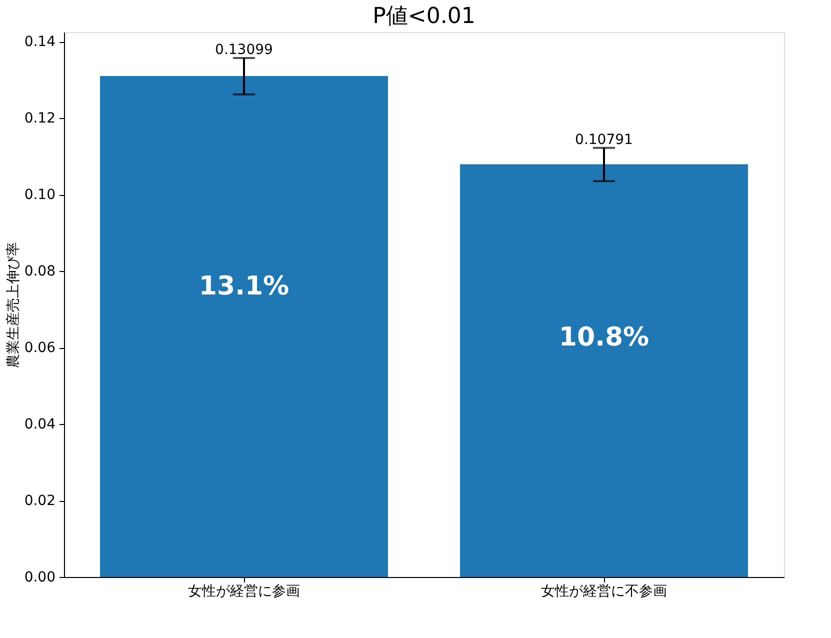 The height and width of the screenshot is (638, 831). Describe the element at coordinates (604, 592) in the screenshot. I see `x-tick-label: 女性が経営に不参画` at that location.